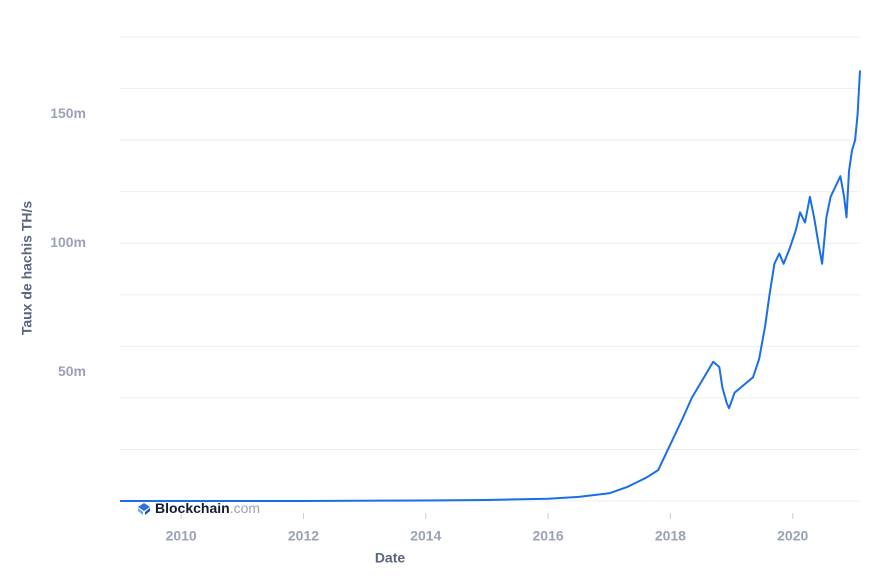  What do you see at coordinates (303, 536) in the screenshot?
I see `x-tick-label: 2012` at bounding box center [303, 536].